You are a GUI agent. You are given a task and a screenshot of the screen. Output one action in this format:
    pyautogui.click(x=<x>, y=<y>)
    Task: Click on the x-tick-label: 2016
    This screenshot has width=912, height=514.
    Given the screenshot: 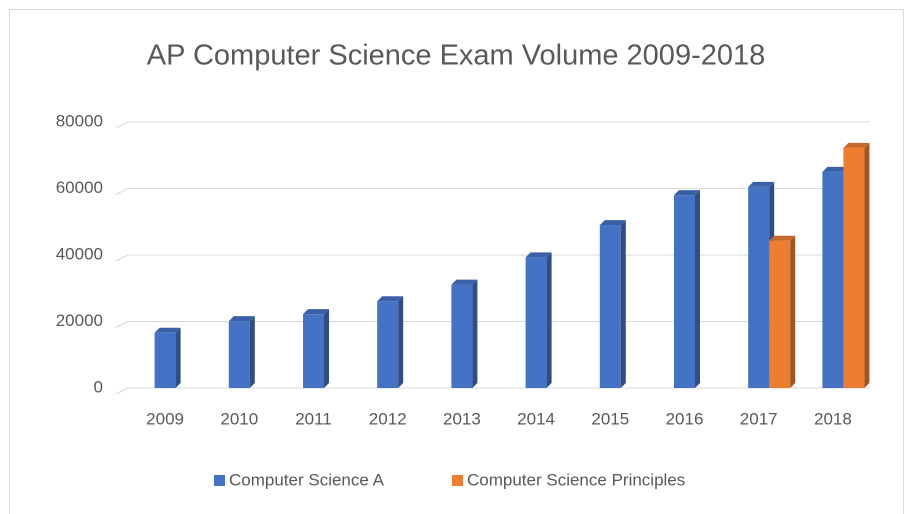 What is the action you would take?
    pyautogui.click(x=685, y=418)
    